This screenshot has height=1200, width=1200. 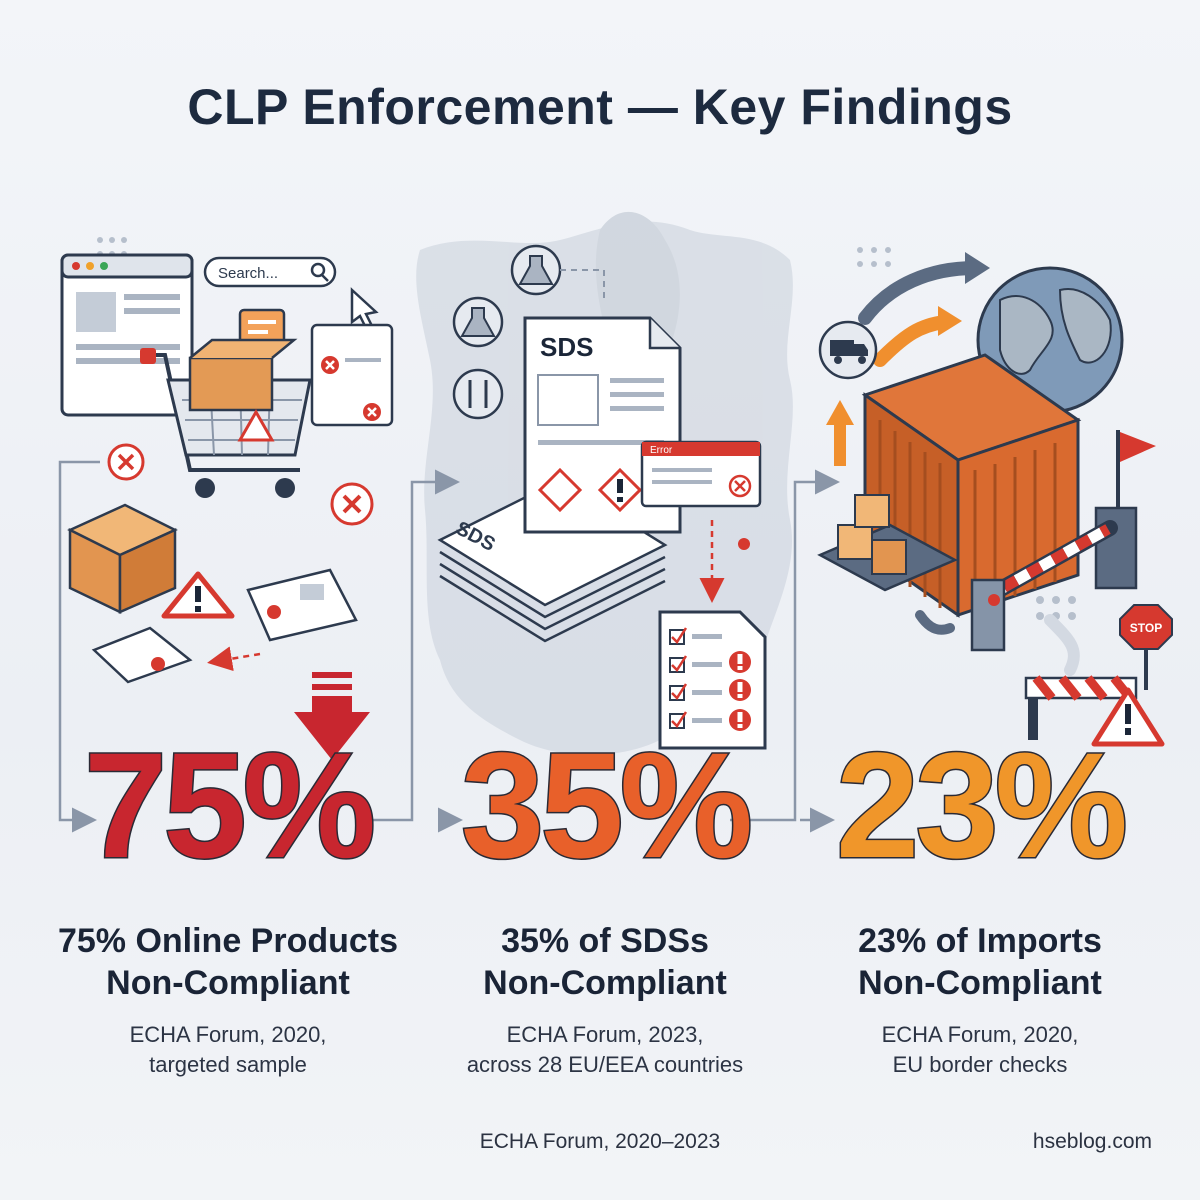 What do you see at coordinates (980, 962) in the screenshot?
I see `finding-headline: 23% of Imports Non-Compliant` at bounding box center [980, 962].